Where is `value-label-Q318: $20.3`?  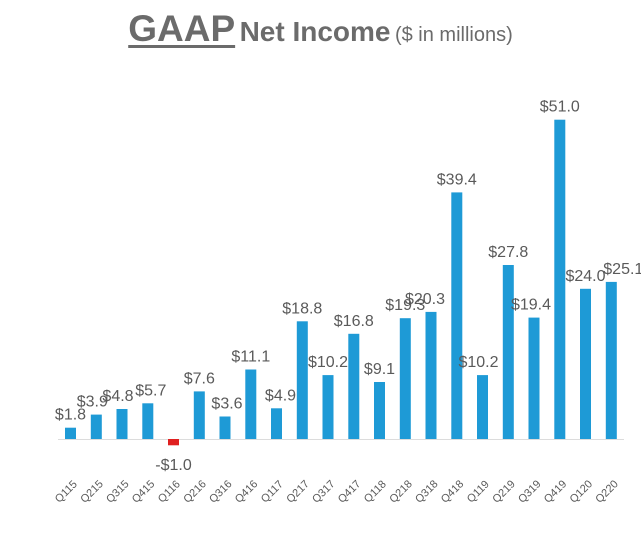
value-label-Q318: $20.3 is located at coordinates (425, 299).